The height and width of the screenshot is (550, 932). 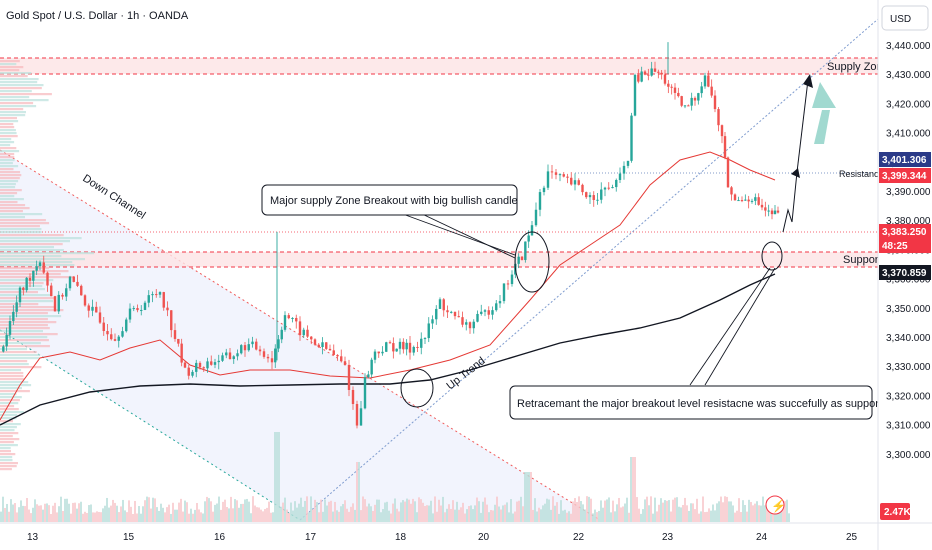 What do you see at coordinates (858, 67) in the screenshot?
I see `supply-zone-label: Supply Zone` at bounding box center [858, 67].